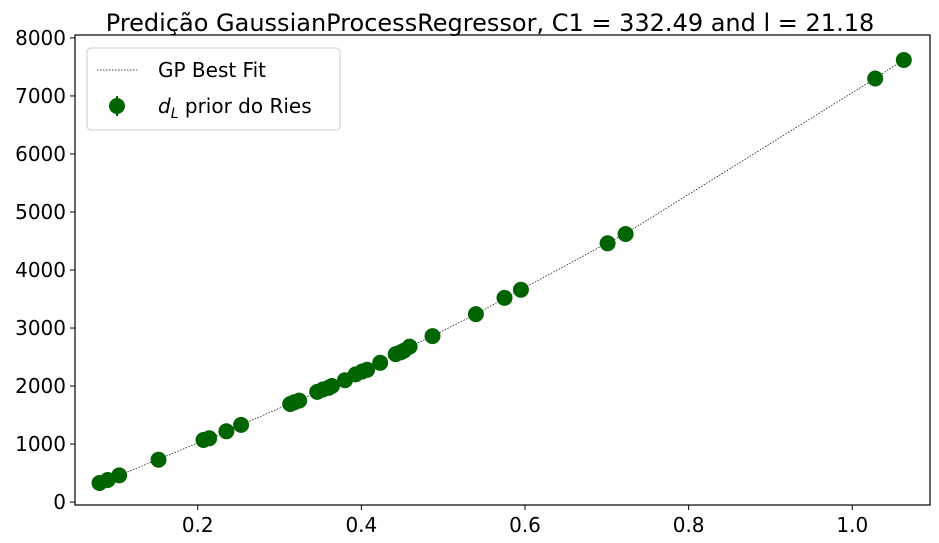 This screenshot has height=543, width=939. I want to click on legend-box, so click(213, 89).